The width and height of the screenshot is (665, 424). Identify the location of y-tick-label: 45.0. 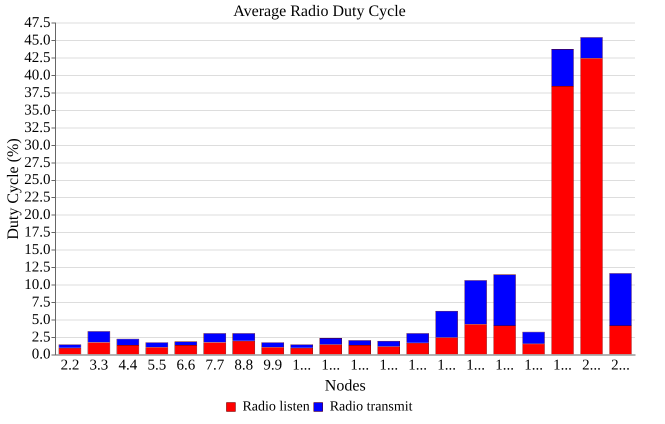
(37, 40).